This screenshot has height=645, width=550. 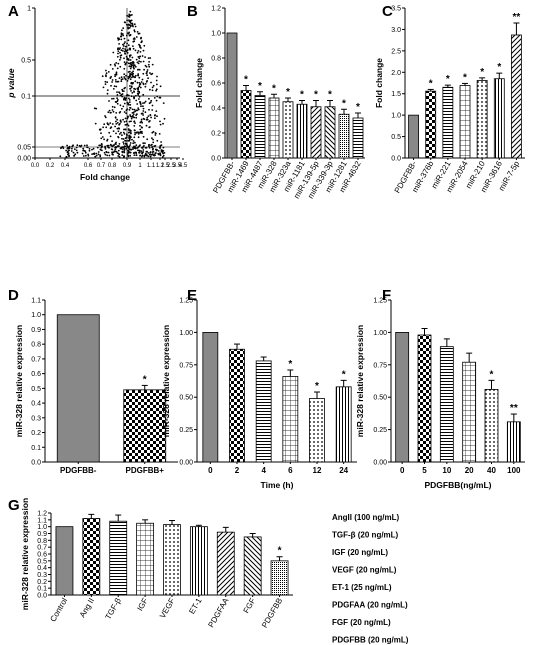 What do you see at coordinates (216, 134) in the screenshot?
I see `y-tick-label: 0.2` at bounding box center [216, 134].